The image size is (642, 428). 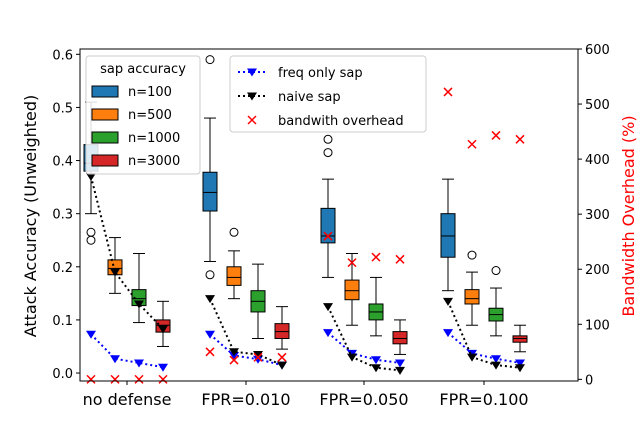 What do you see at coordinates (143, 69) in the screenshot?
I see `legend-title: sap accuracy` at bounding box center [143, 69].